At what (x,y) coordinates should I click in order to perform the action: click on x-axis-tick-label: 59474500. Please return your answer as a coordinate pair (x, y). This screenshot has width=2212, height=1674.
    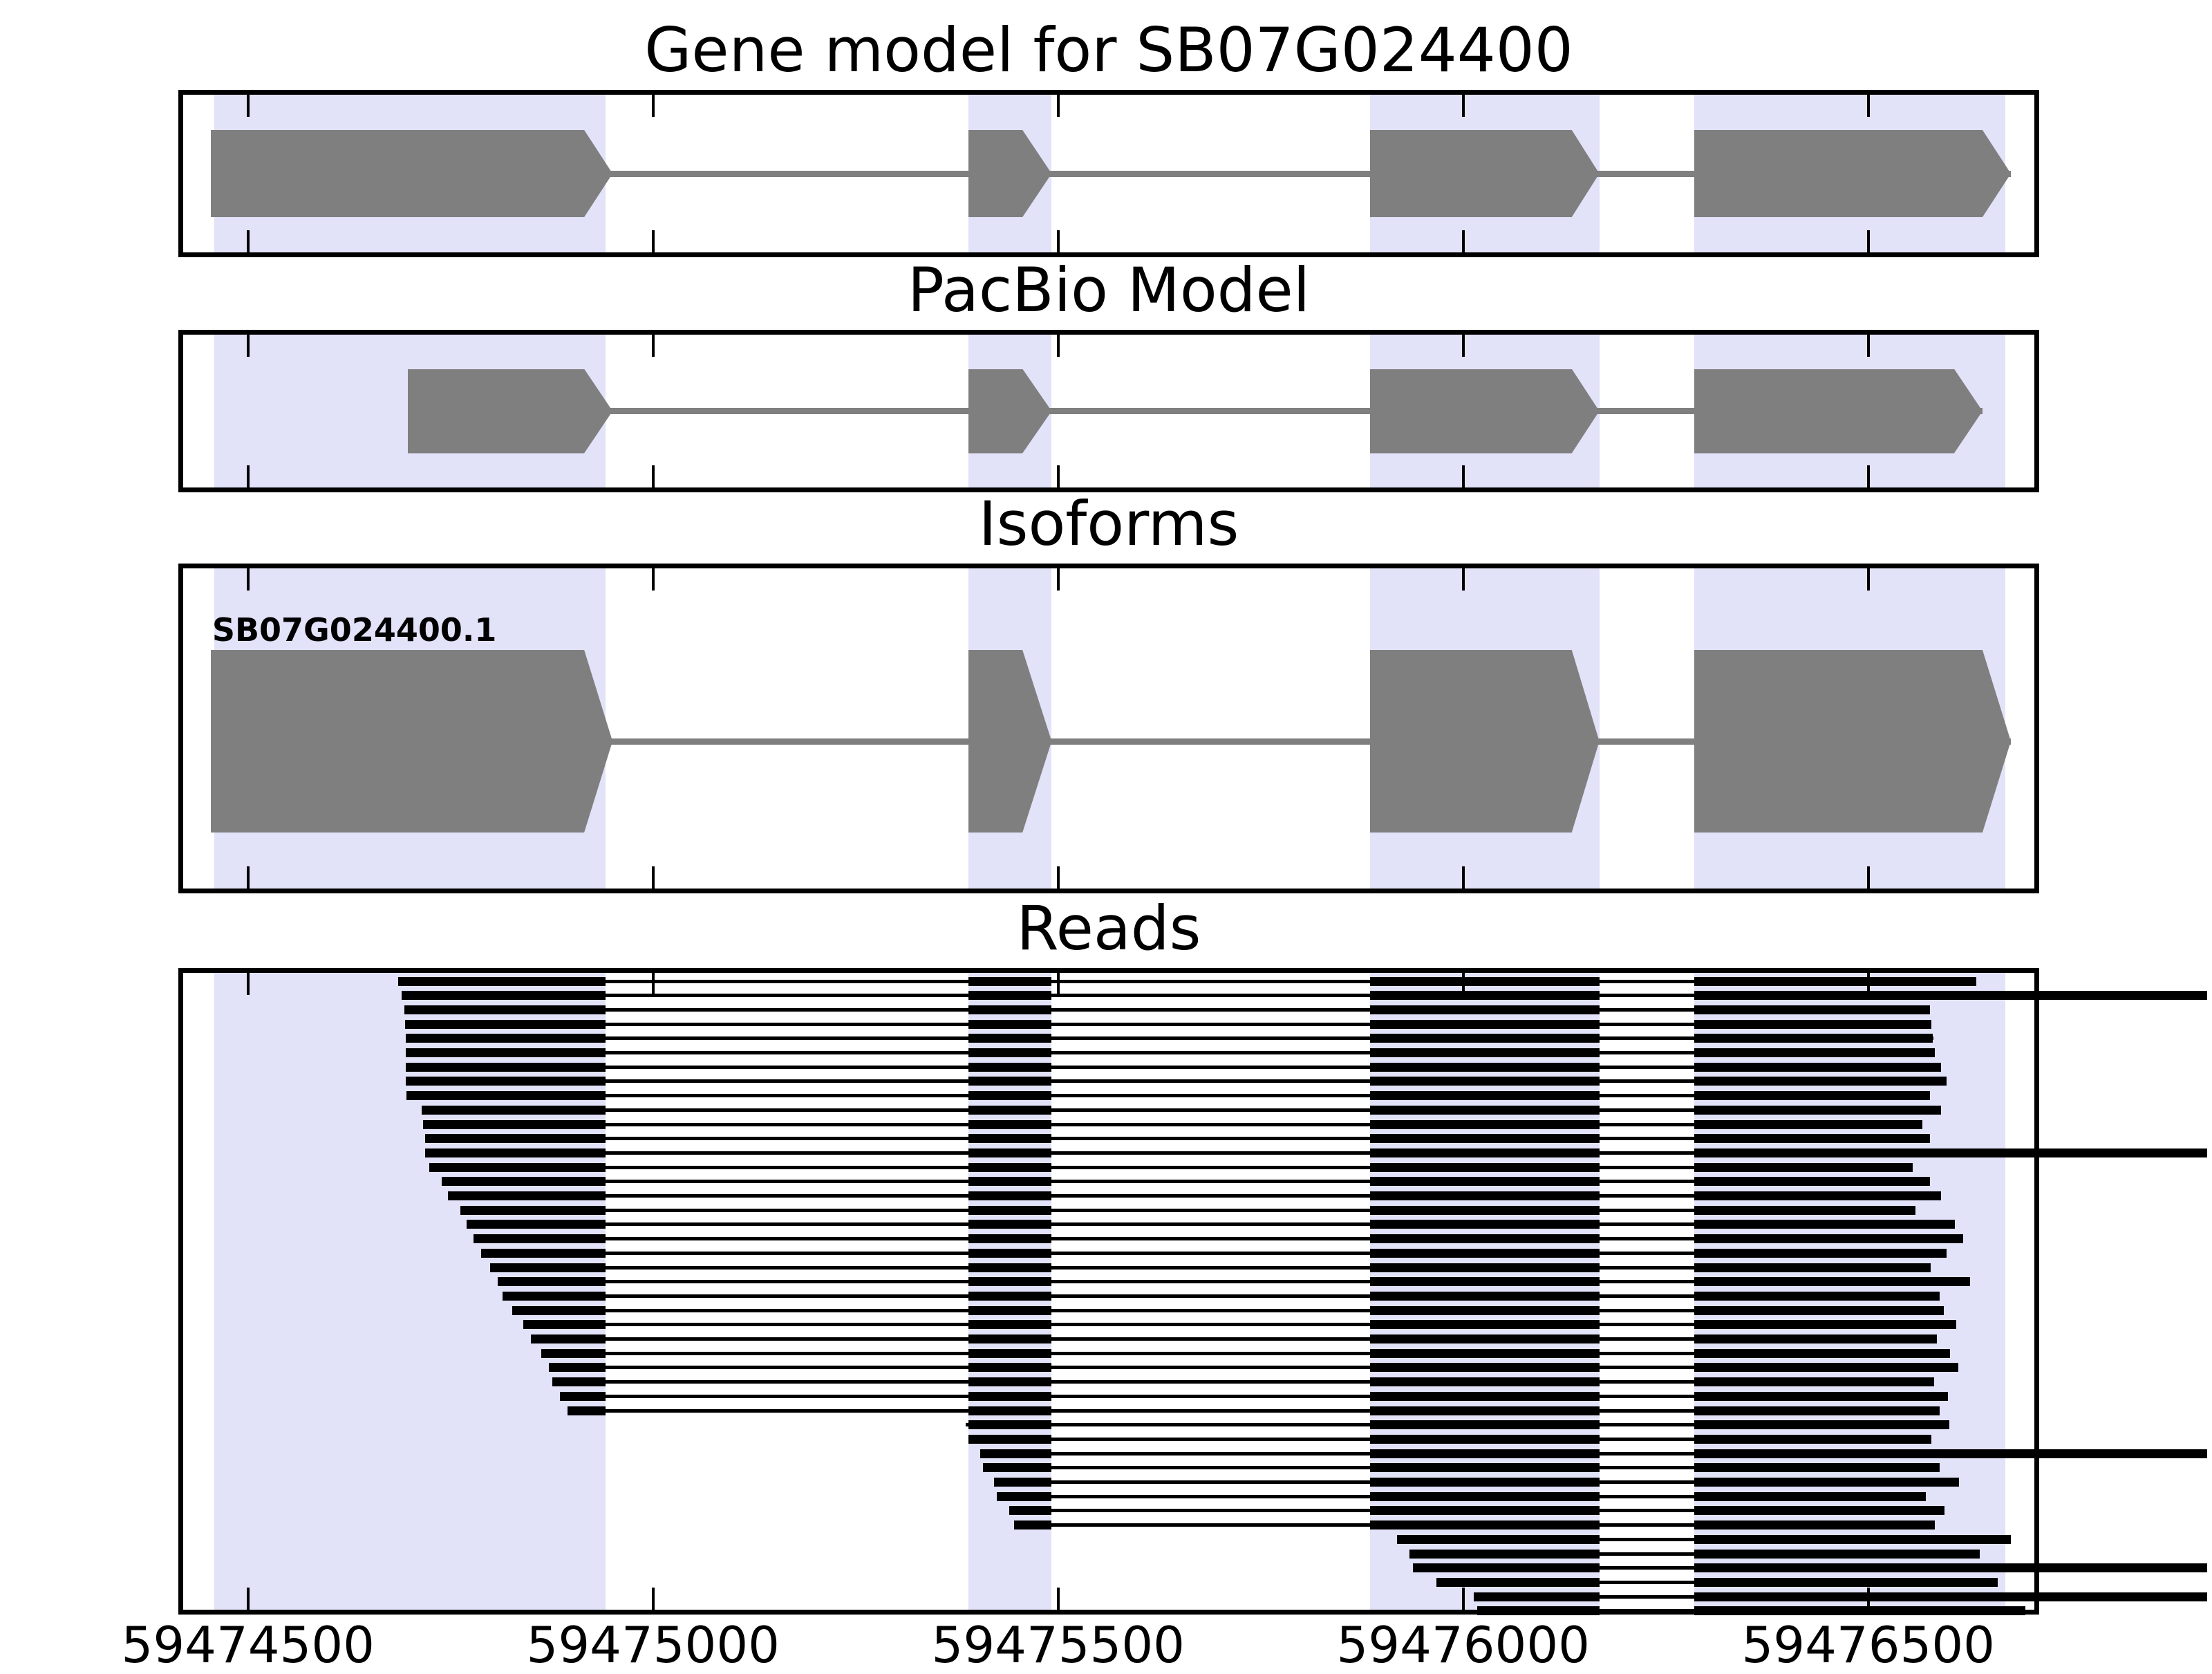
    Looking at the image, I should click on (248, 1645).